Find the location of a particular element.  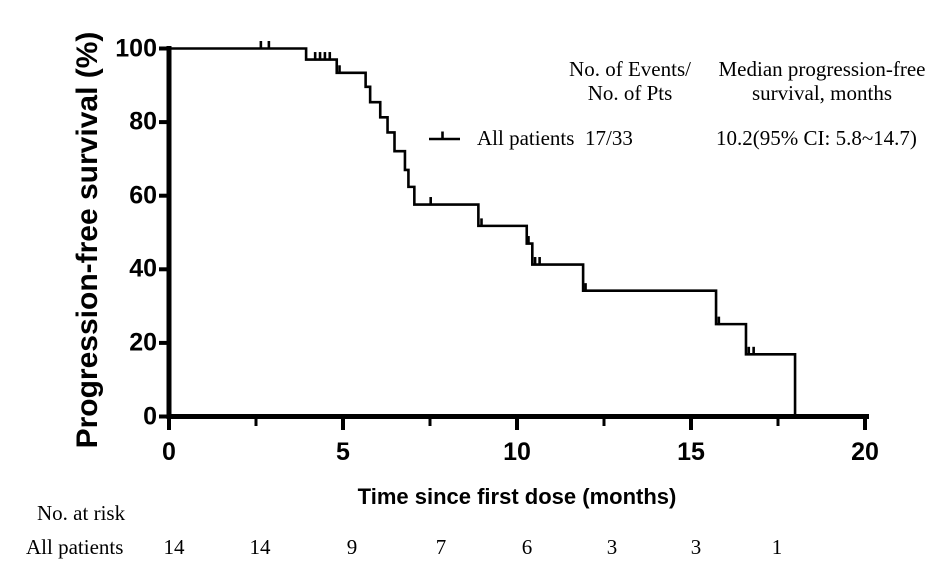

at-risk-value: 6 is located at coordinates (527, 547).